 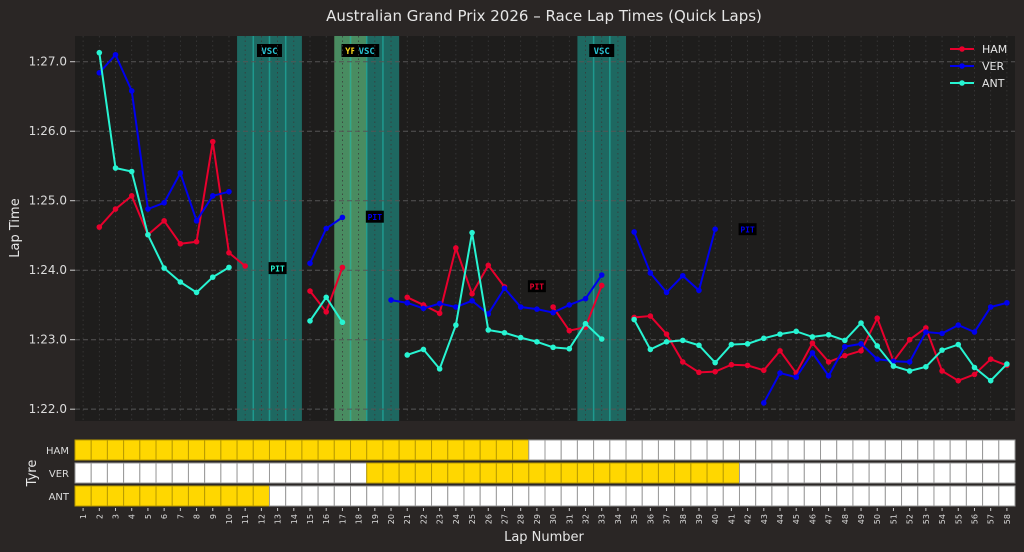 I want to click on track-status-band, so click(x=602, y=228).